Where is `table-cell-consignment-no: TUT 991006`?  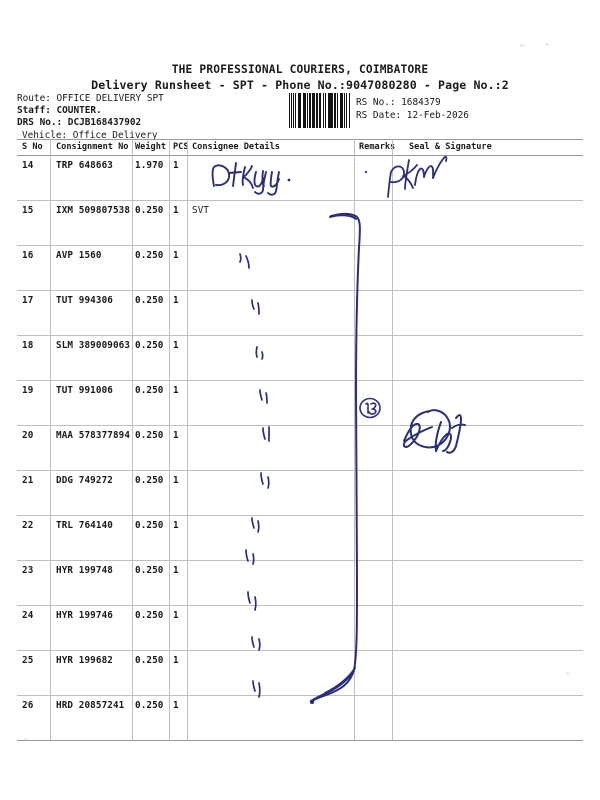 table-cell-consignment-no: TUT 991006 is located at coordinates (84, 390).